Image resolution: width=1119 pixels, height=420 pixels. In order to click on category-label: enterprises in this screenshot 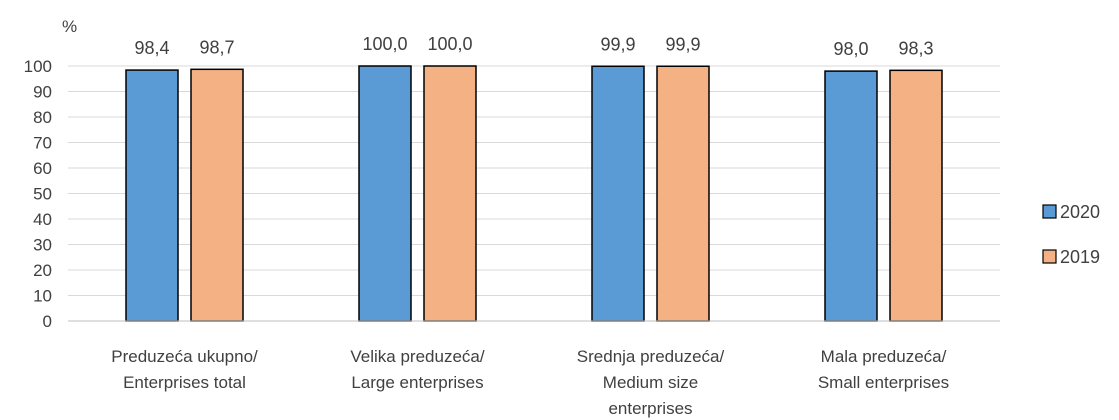, I will do `click(650, 408)`.